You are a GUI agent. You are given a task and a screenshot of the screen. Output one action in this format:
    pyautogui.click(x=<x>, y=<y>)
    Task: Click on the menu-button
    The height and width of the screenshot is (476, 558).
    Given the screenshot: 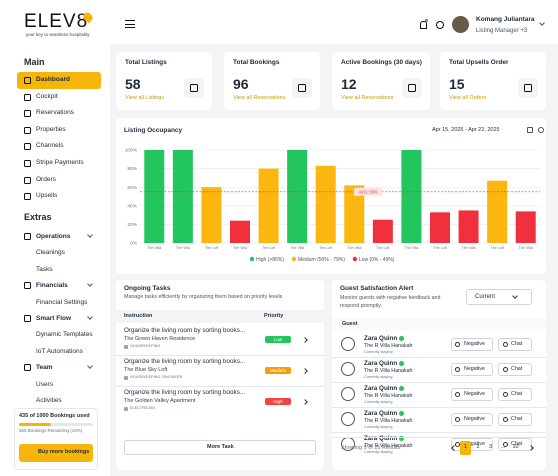 What is the action you would take?
    pyautogui.click(x=130, y=24)
    